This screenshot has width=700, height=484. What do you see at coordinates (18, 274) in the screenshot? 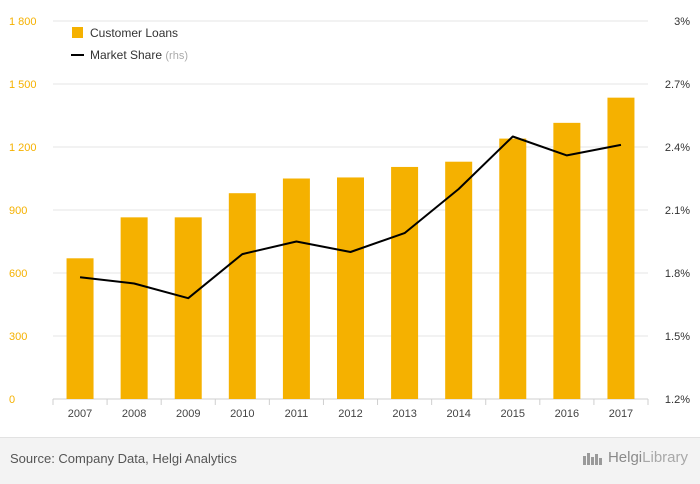
I see `left-tick-label: 600` at bounding box center [18, 274].